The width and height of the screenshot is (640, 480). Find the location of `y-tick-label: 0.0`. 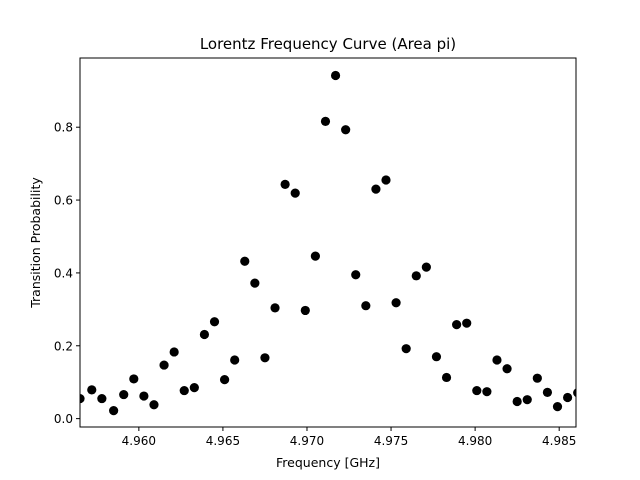

y-tick-label: 0.0 is located at coordinates (63, 419).